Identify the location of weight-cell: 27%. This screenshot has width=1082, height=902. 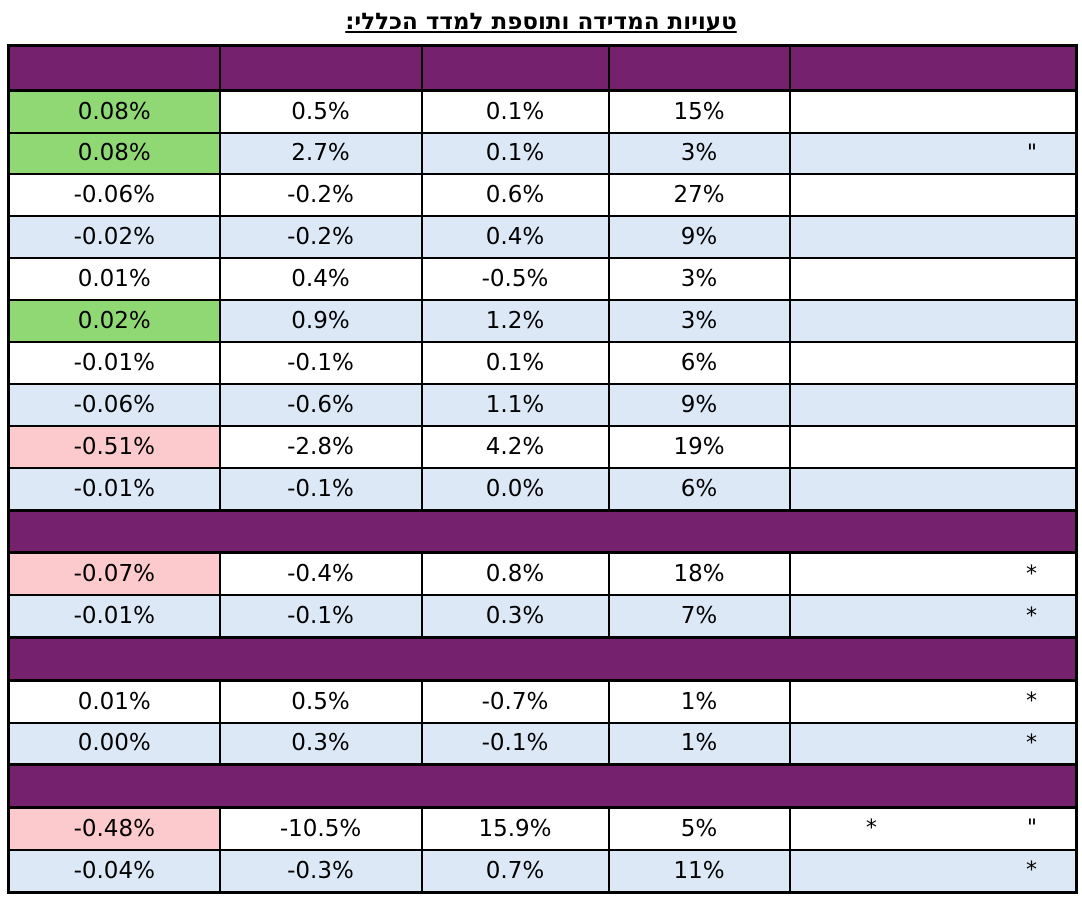
(699, 195).